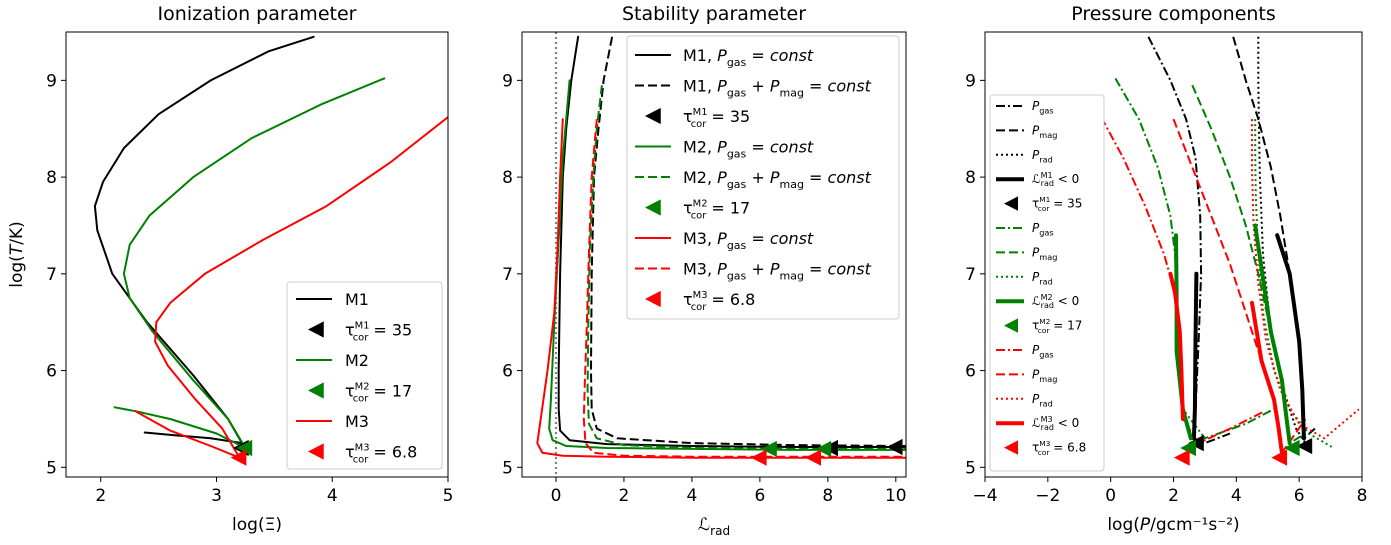 The height and width of the screenshot is (545, 1391). Describe the element at coordinates (700, 55) in the screenshot. I see `legend-model: M1,` at that location.